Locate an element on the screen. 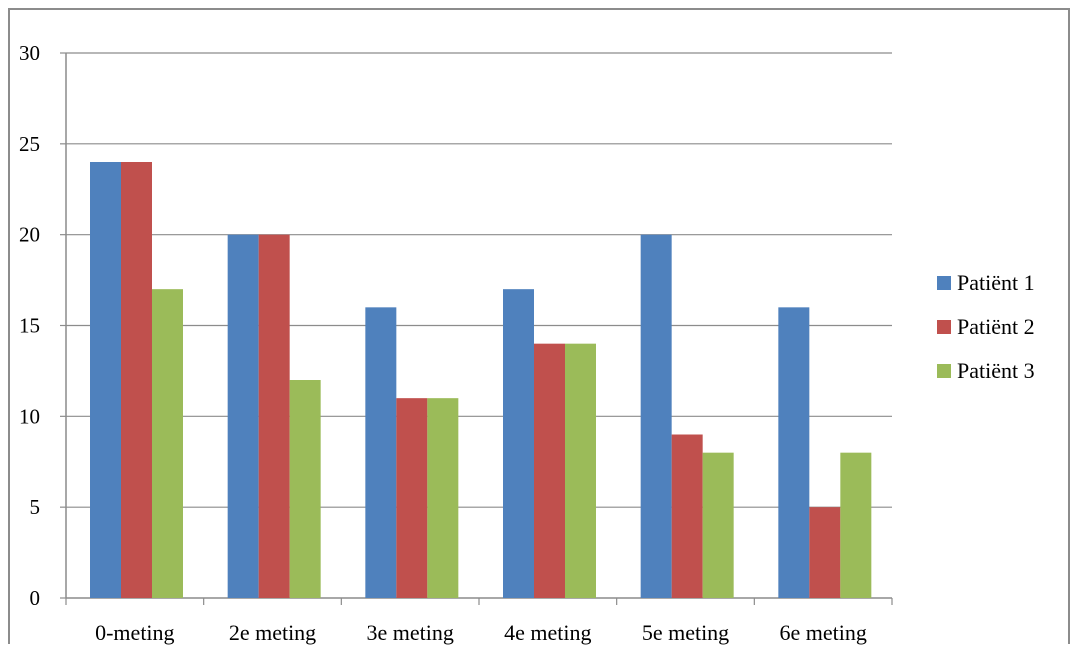 The image size is (1074, 648). bar-patiënt-3-0-meting is located at coordinates (167, 443).